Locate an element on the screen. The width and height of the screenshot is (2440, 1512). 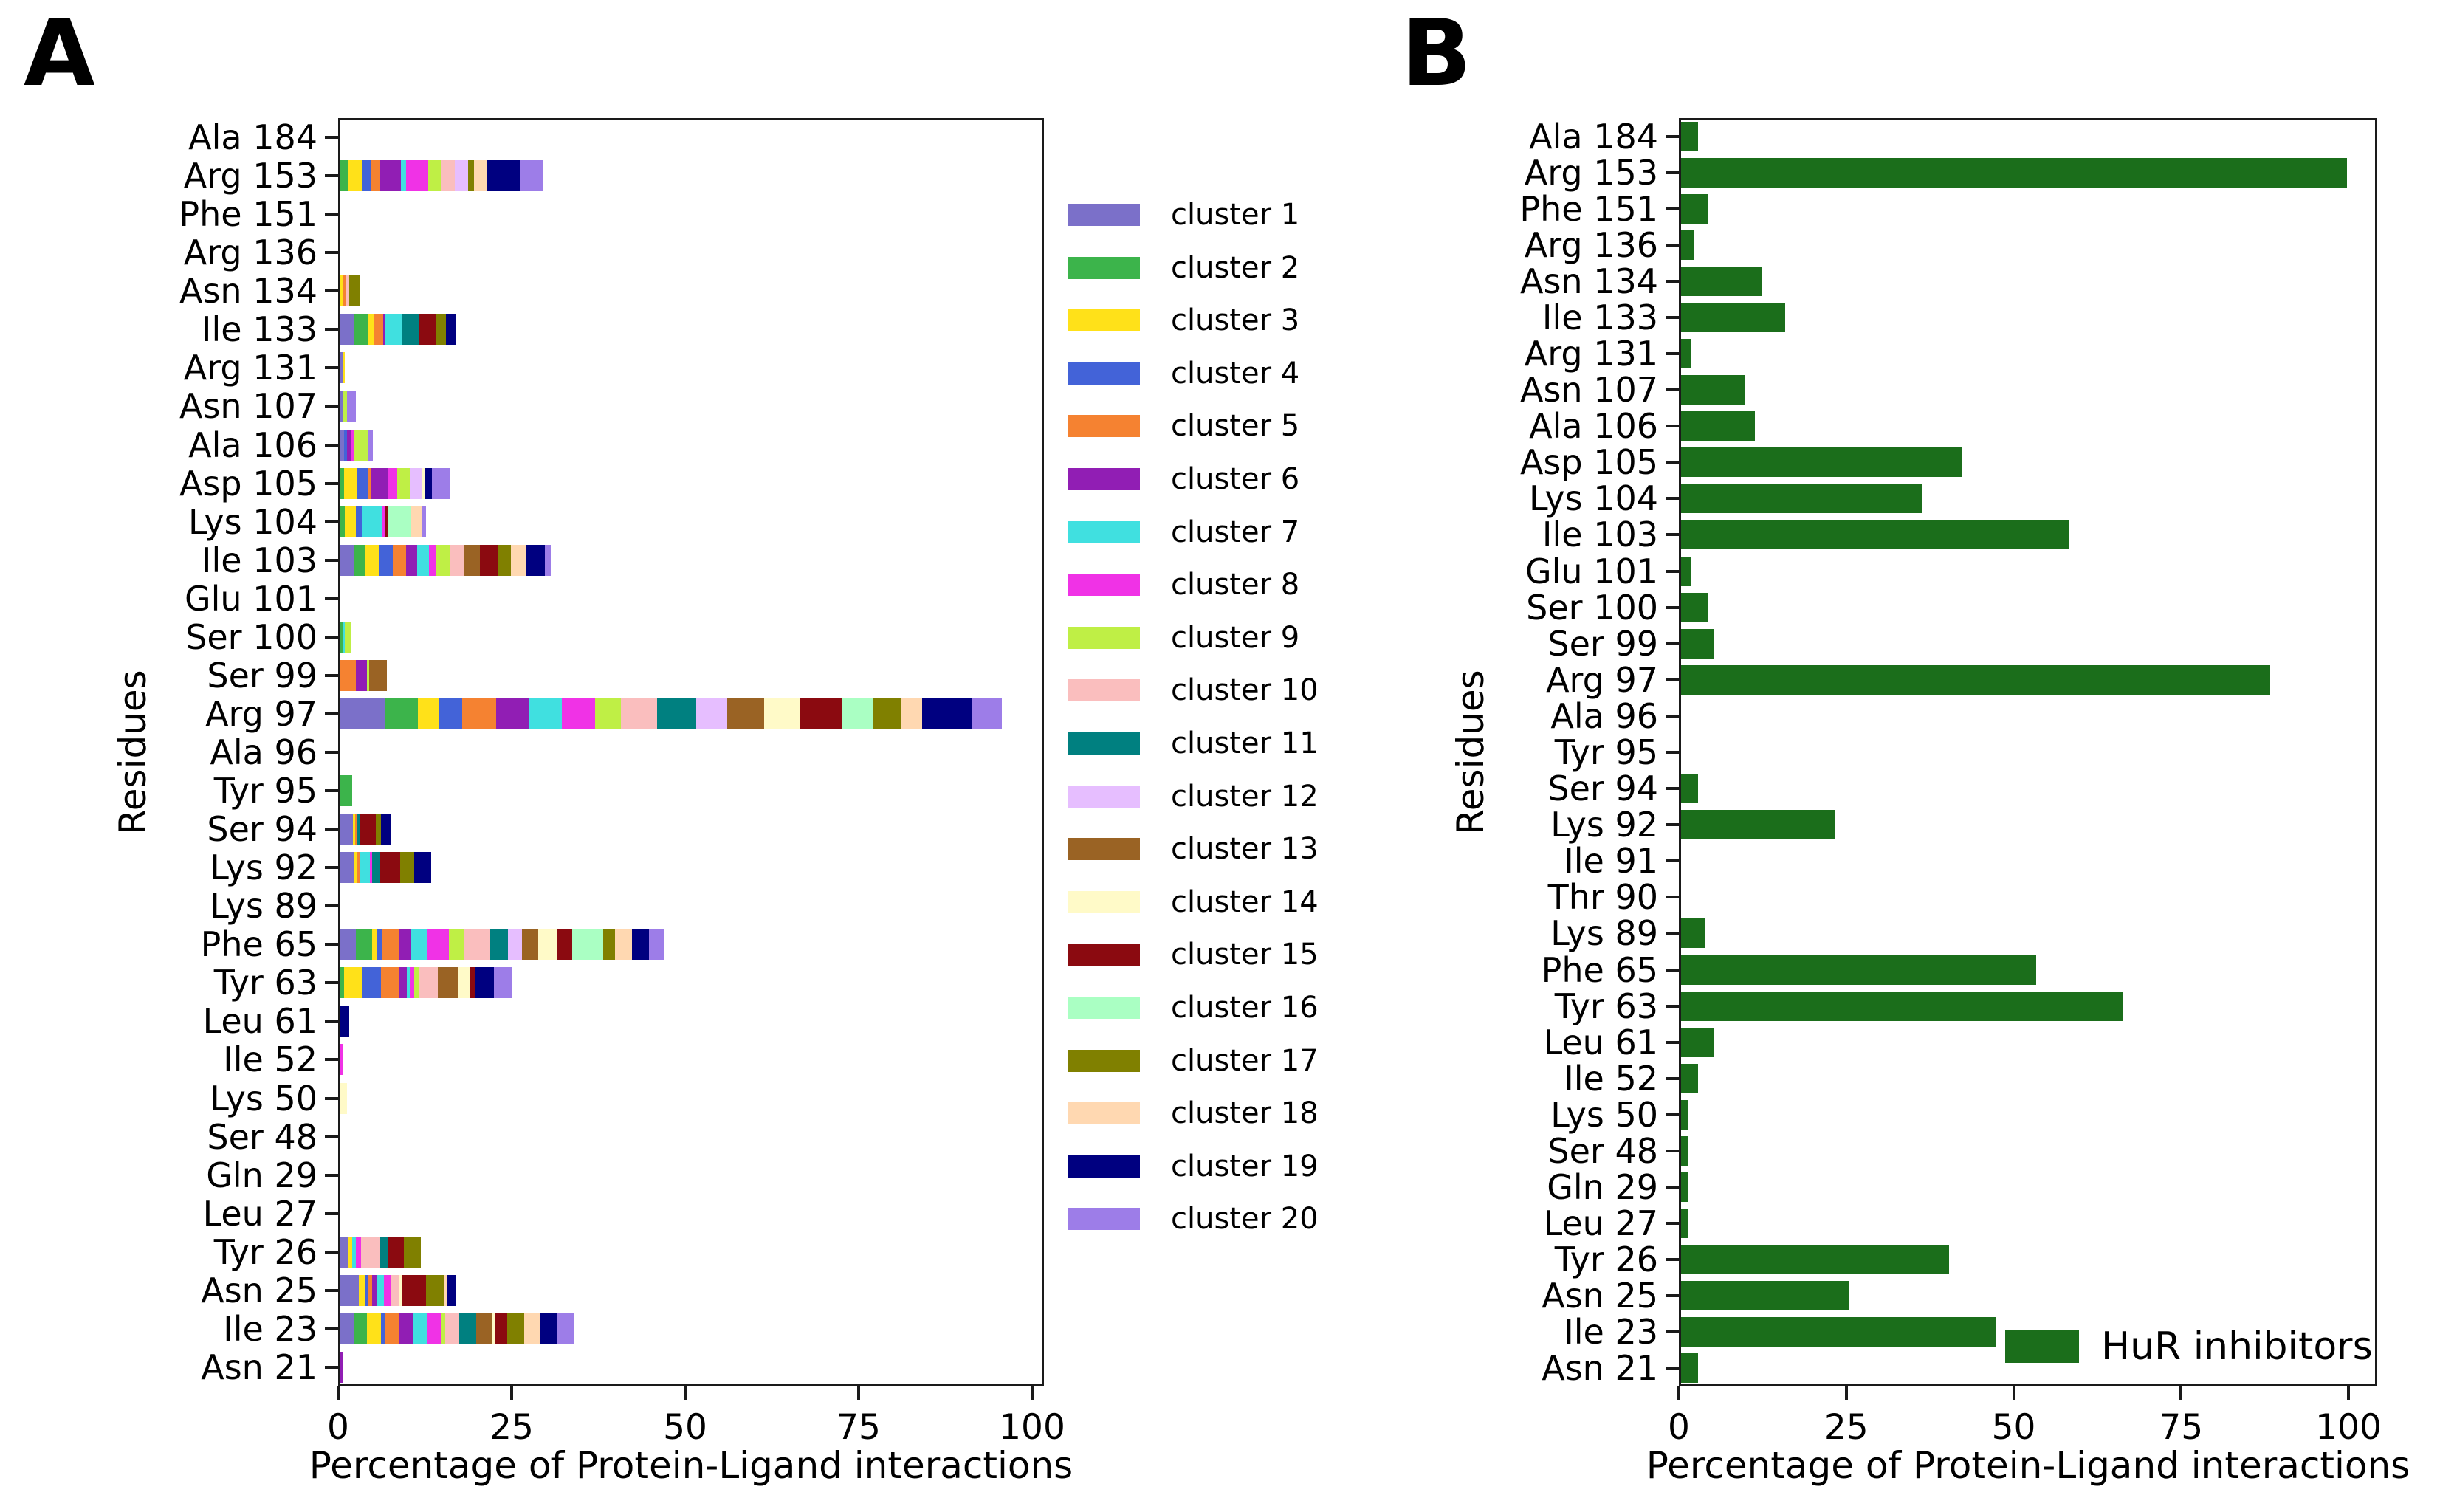
residue-label: Tyr 95 is located at coordinates (265, 791).